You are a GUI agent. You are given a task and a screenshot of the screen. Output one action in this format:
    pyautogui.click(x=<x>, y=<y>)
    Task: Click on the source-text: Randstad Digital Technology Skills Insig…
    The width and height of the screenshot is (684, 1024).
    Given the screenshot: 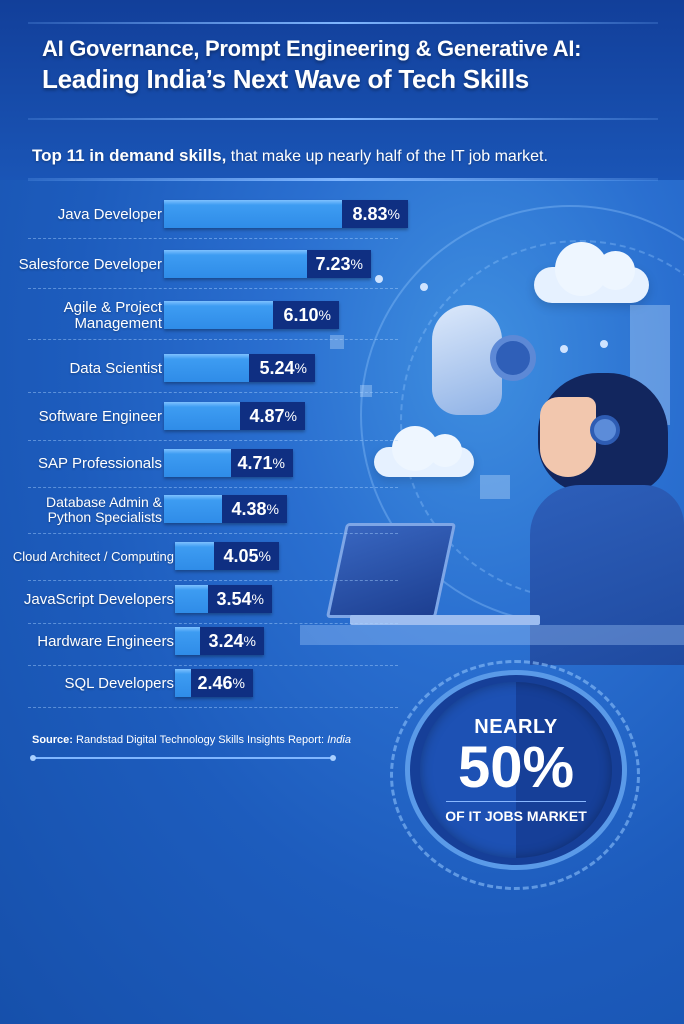 What is the action you would take?
    pyautogui.click(x=200, y=740)
    